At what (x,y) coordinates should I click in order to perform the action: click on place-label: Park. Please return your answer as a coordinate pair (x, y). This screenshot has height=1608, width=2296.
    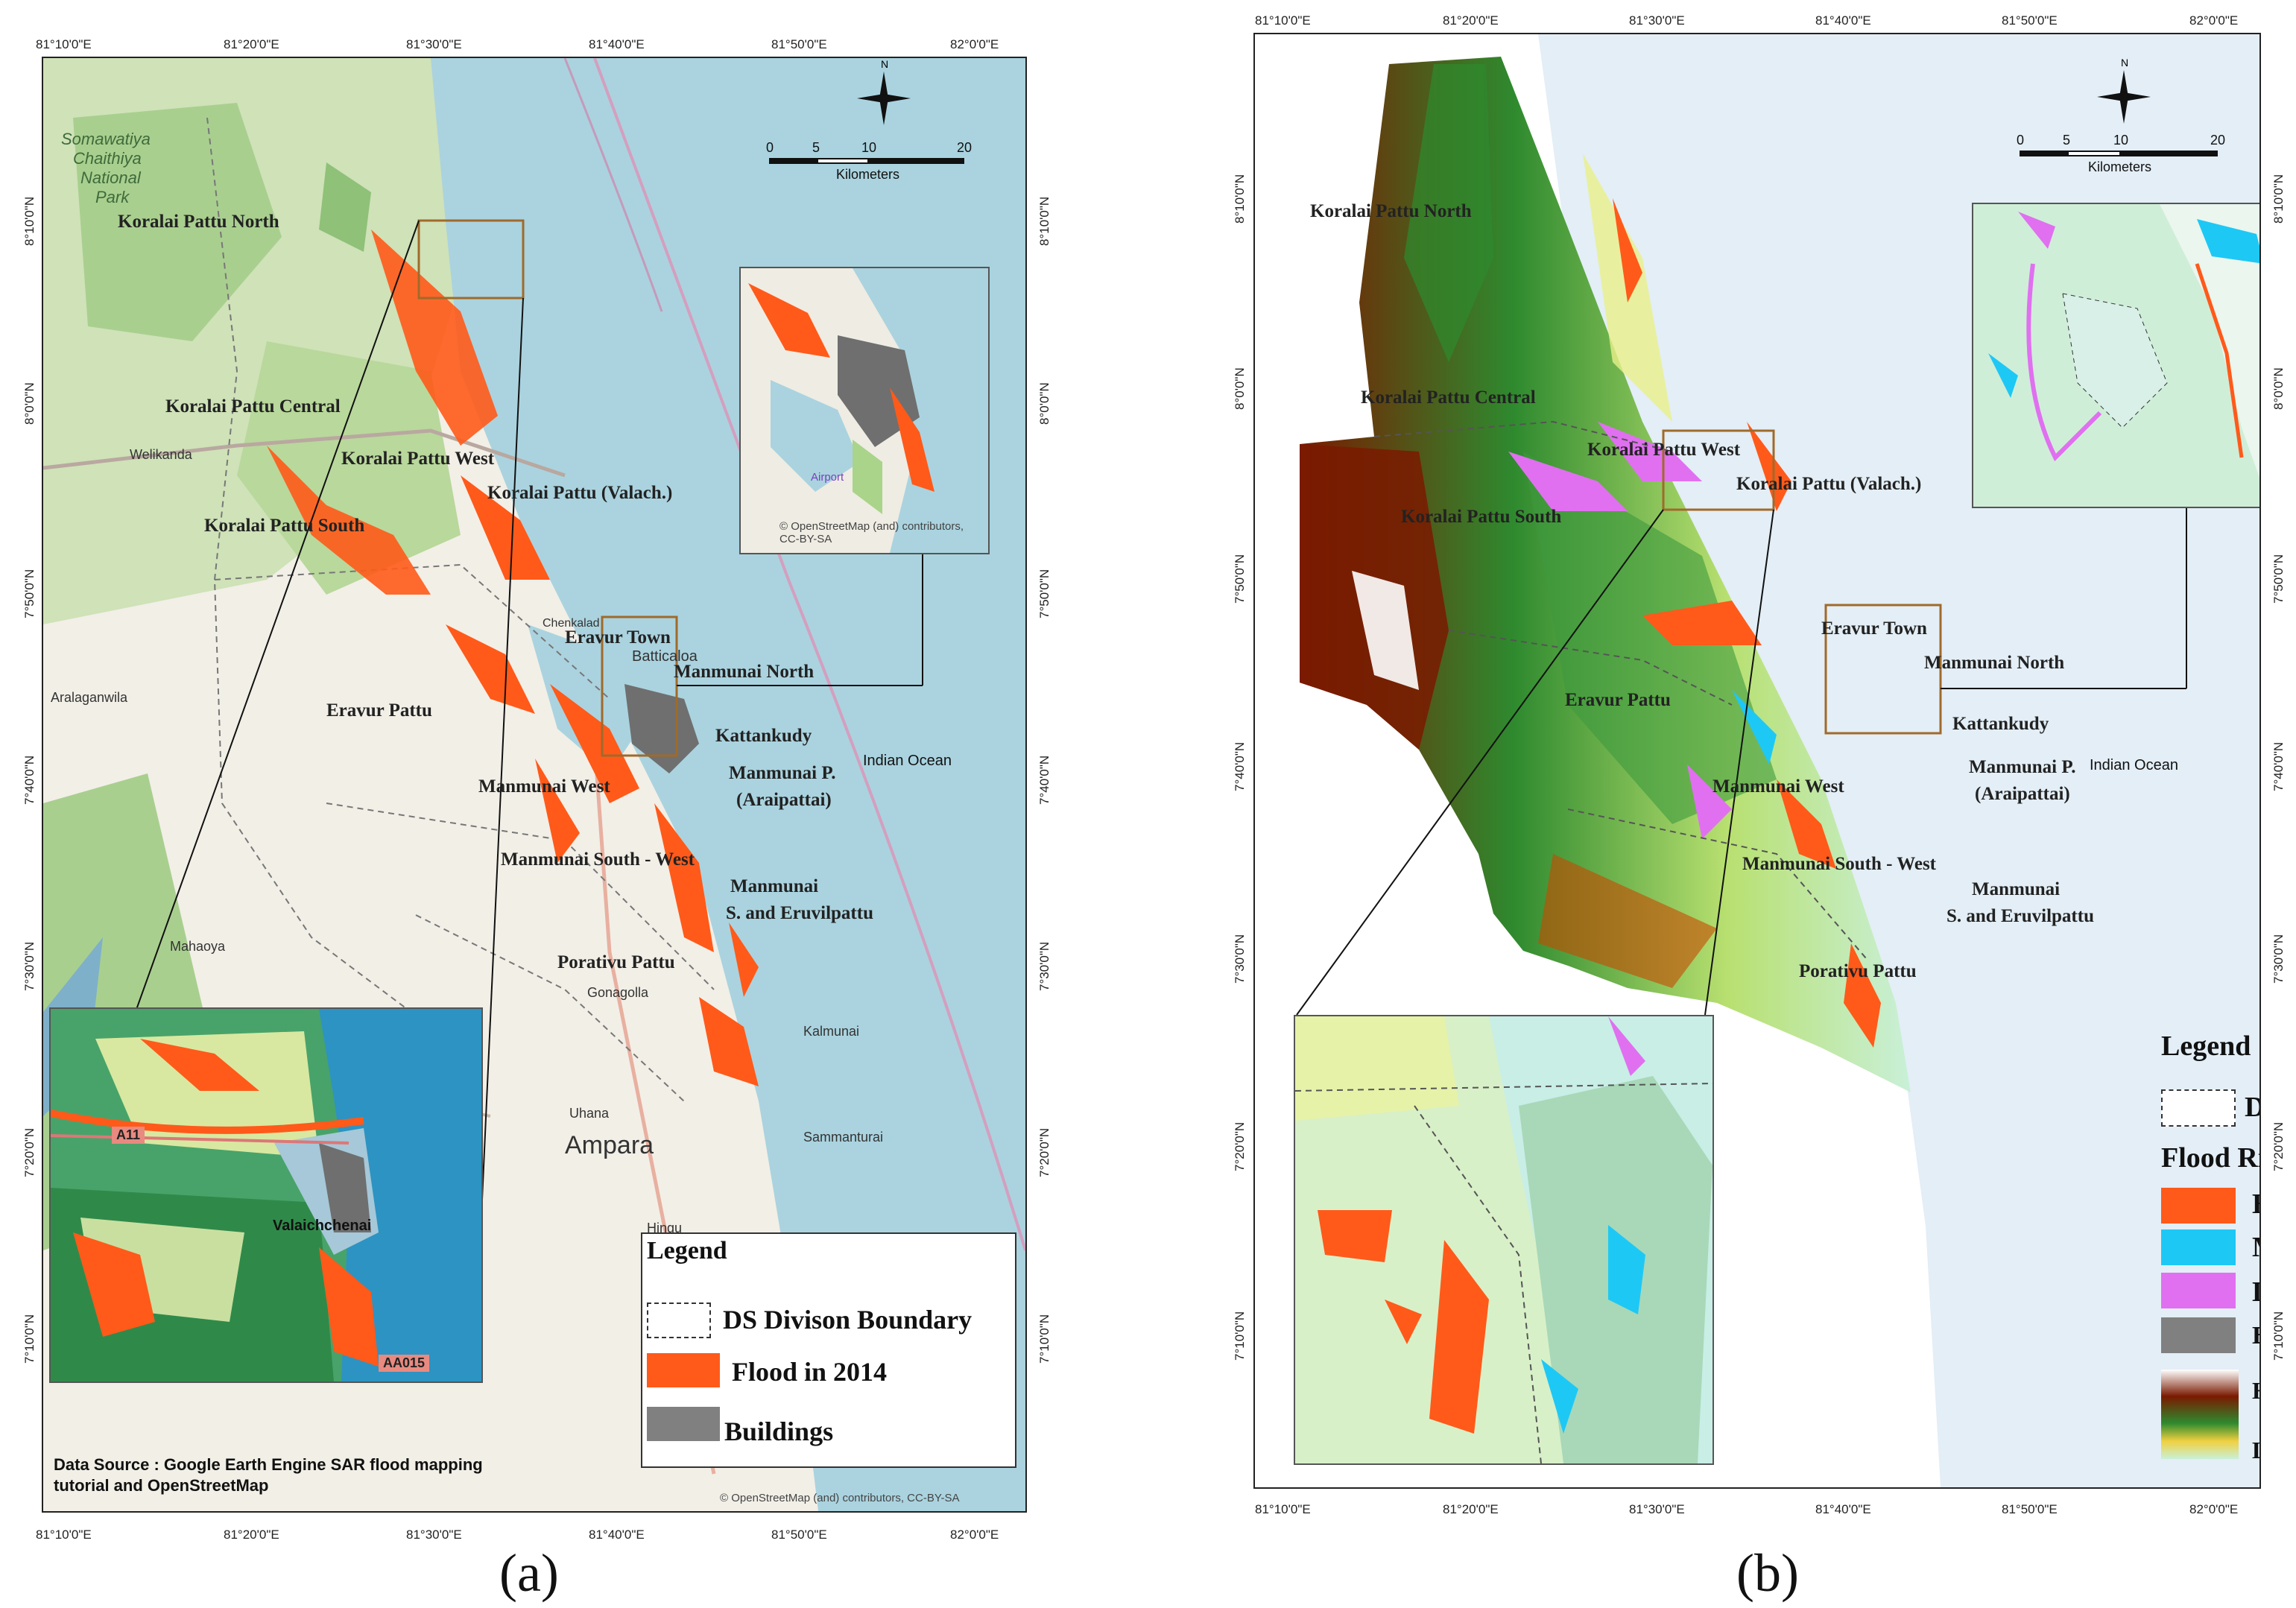
    Looking at the image, I should click on (112, 197).